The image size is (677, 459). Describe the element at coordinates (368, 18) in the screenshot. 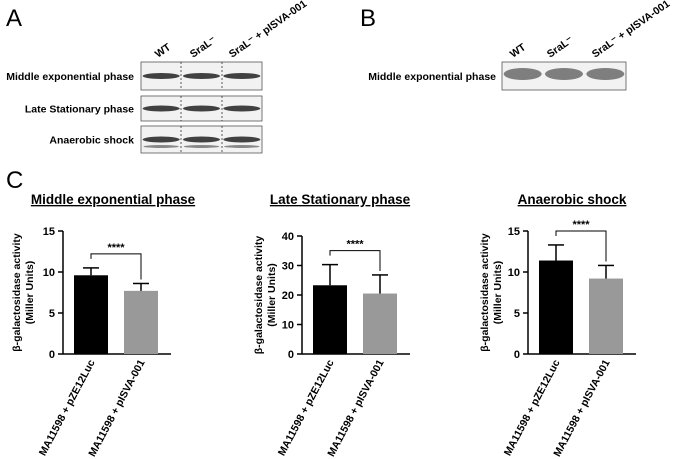

I see `panel-label: B` at that location.